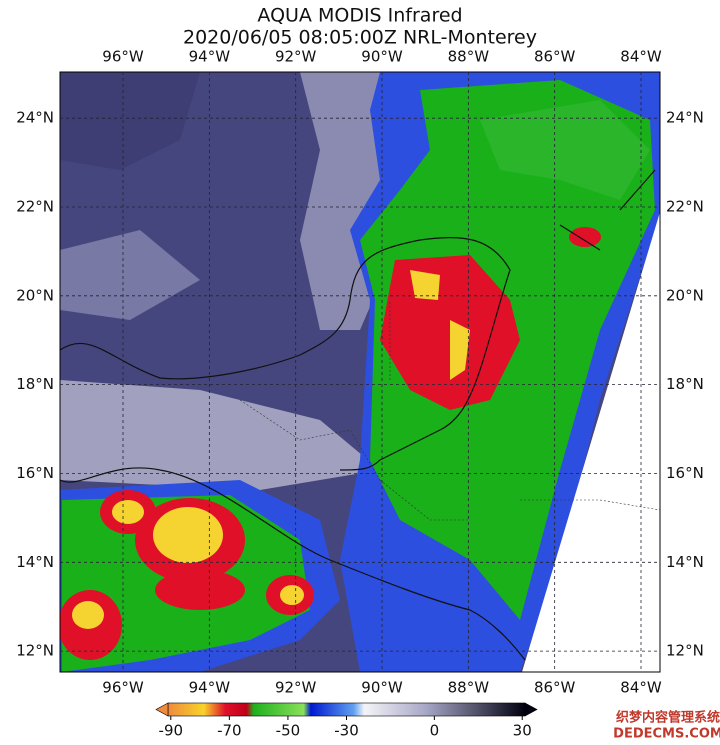  Describe the element at coordinates (171, 731) in the screenshot. I see `colorbar-tick-label: -90` at that location.